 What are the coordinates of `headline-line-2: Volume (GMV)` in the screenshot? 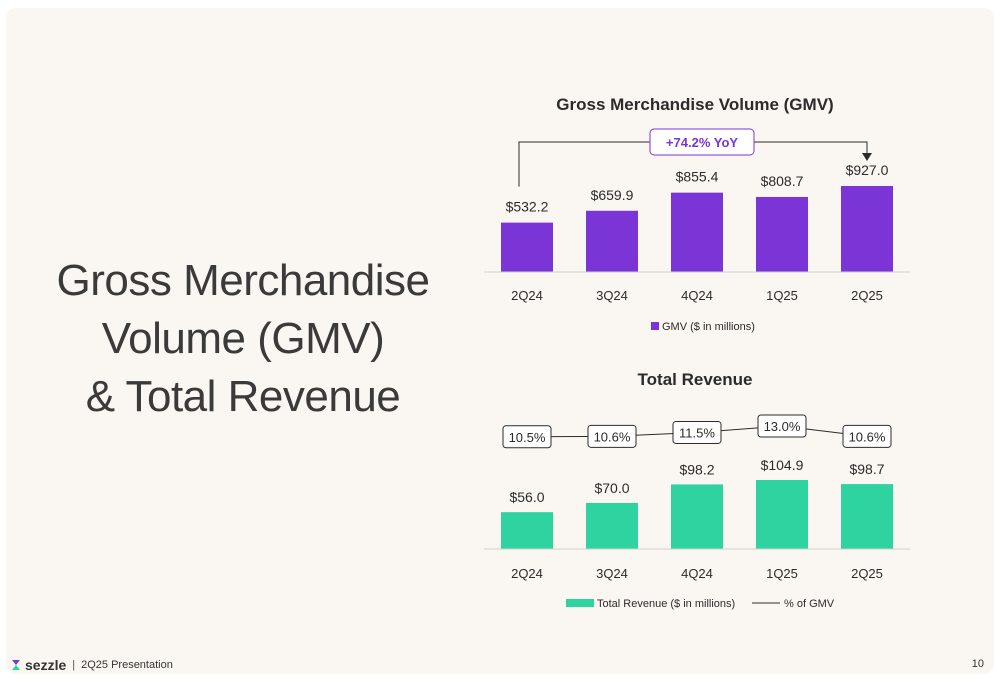 It's located at (243, 338).